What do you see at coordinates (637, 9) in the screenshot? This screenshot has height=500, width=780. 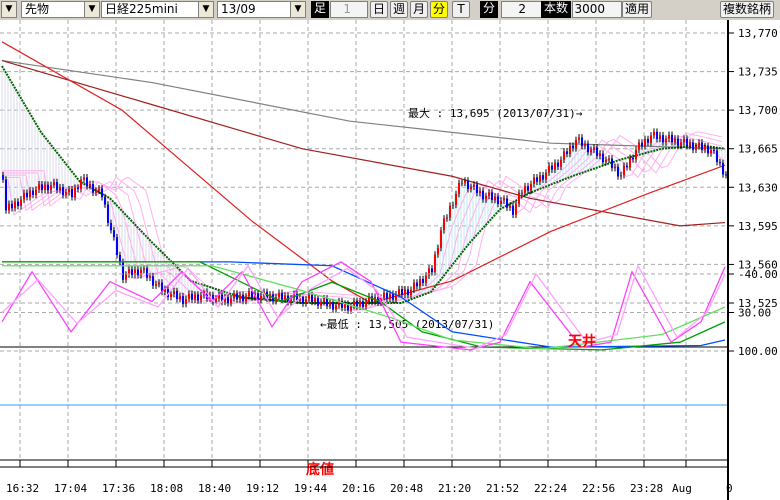 I see `apply-button: 適用` at bounding box center [637, 9].